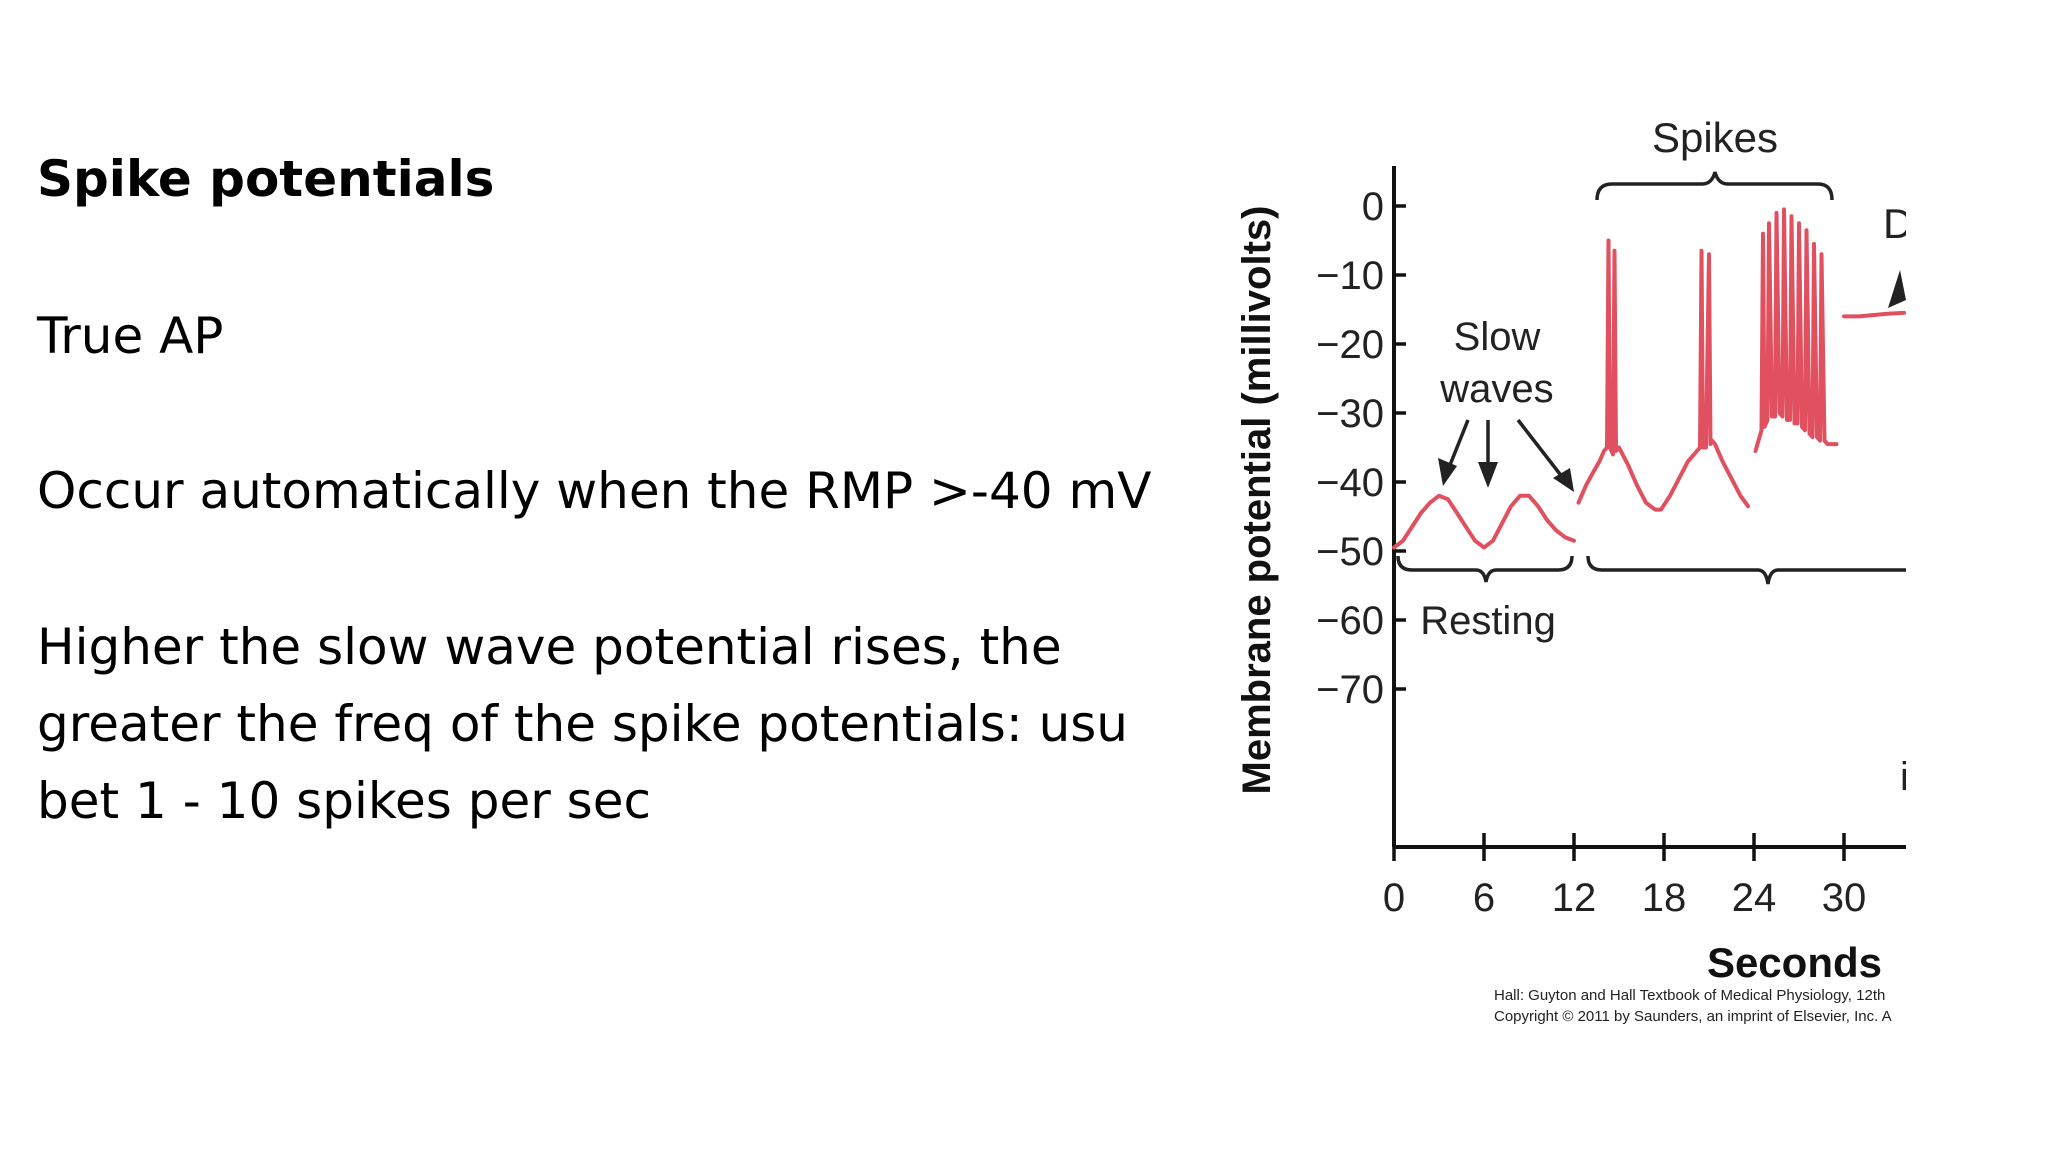 The width and height of the screenshot is (2048, 1152). What do you see at coordinates (1350, 414) in the screenshot?
I see `y-tick-label: −30` at bounding box center [1350, 414].